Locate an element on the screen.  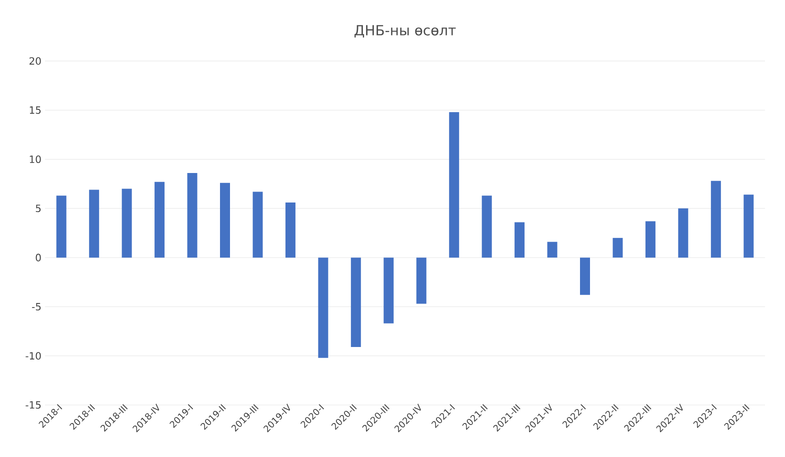
y-tick-label: -15 is located at coordinates (33, 405).